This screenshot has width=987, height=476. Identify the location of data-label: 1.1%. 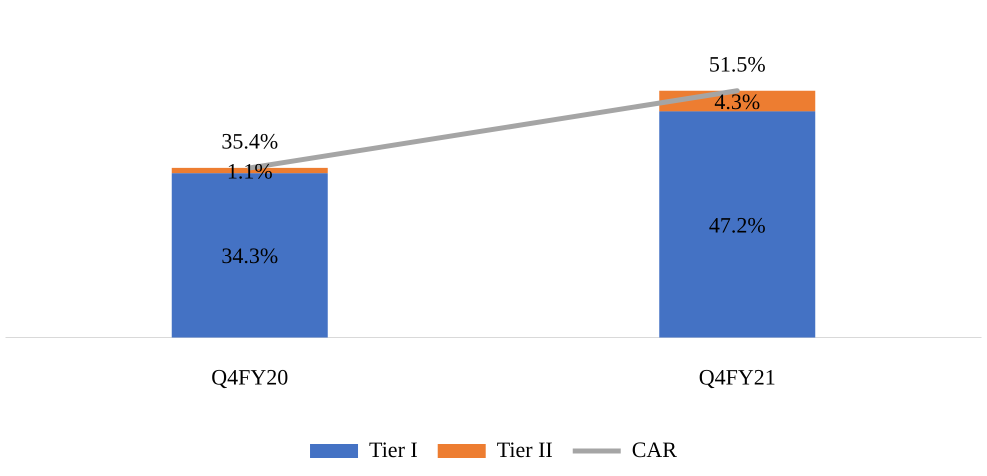
(249, 171).